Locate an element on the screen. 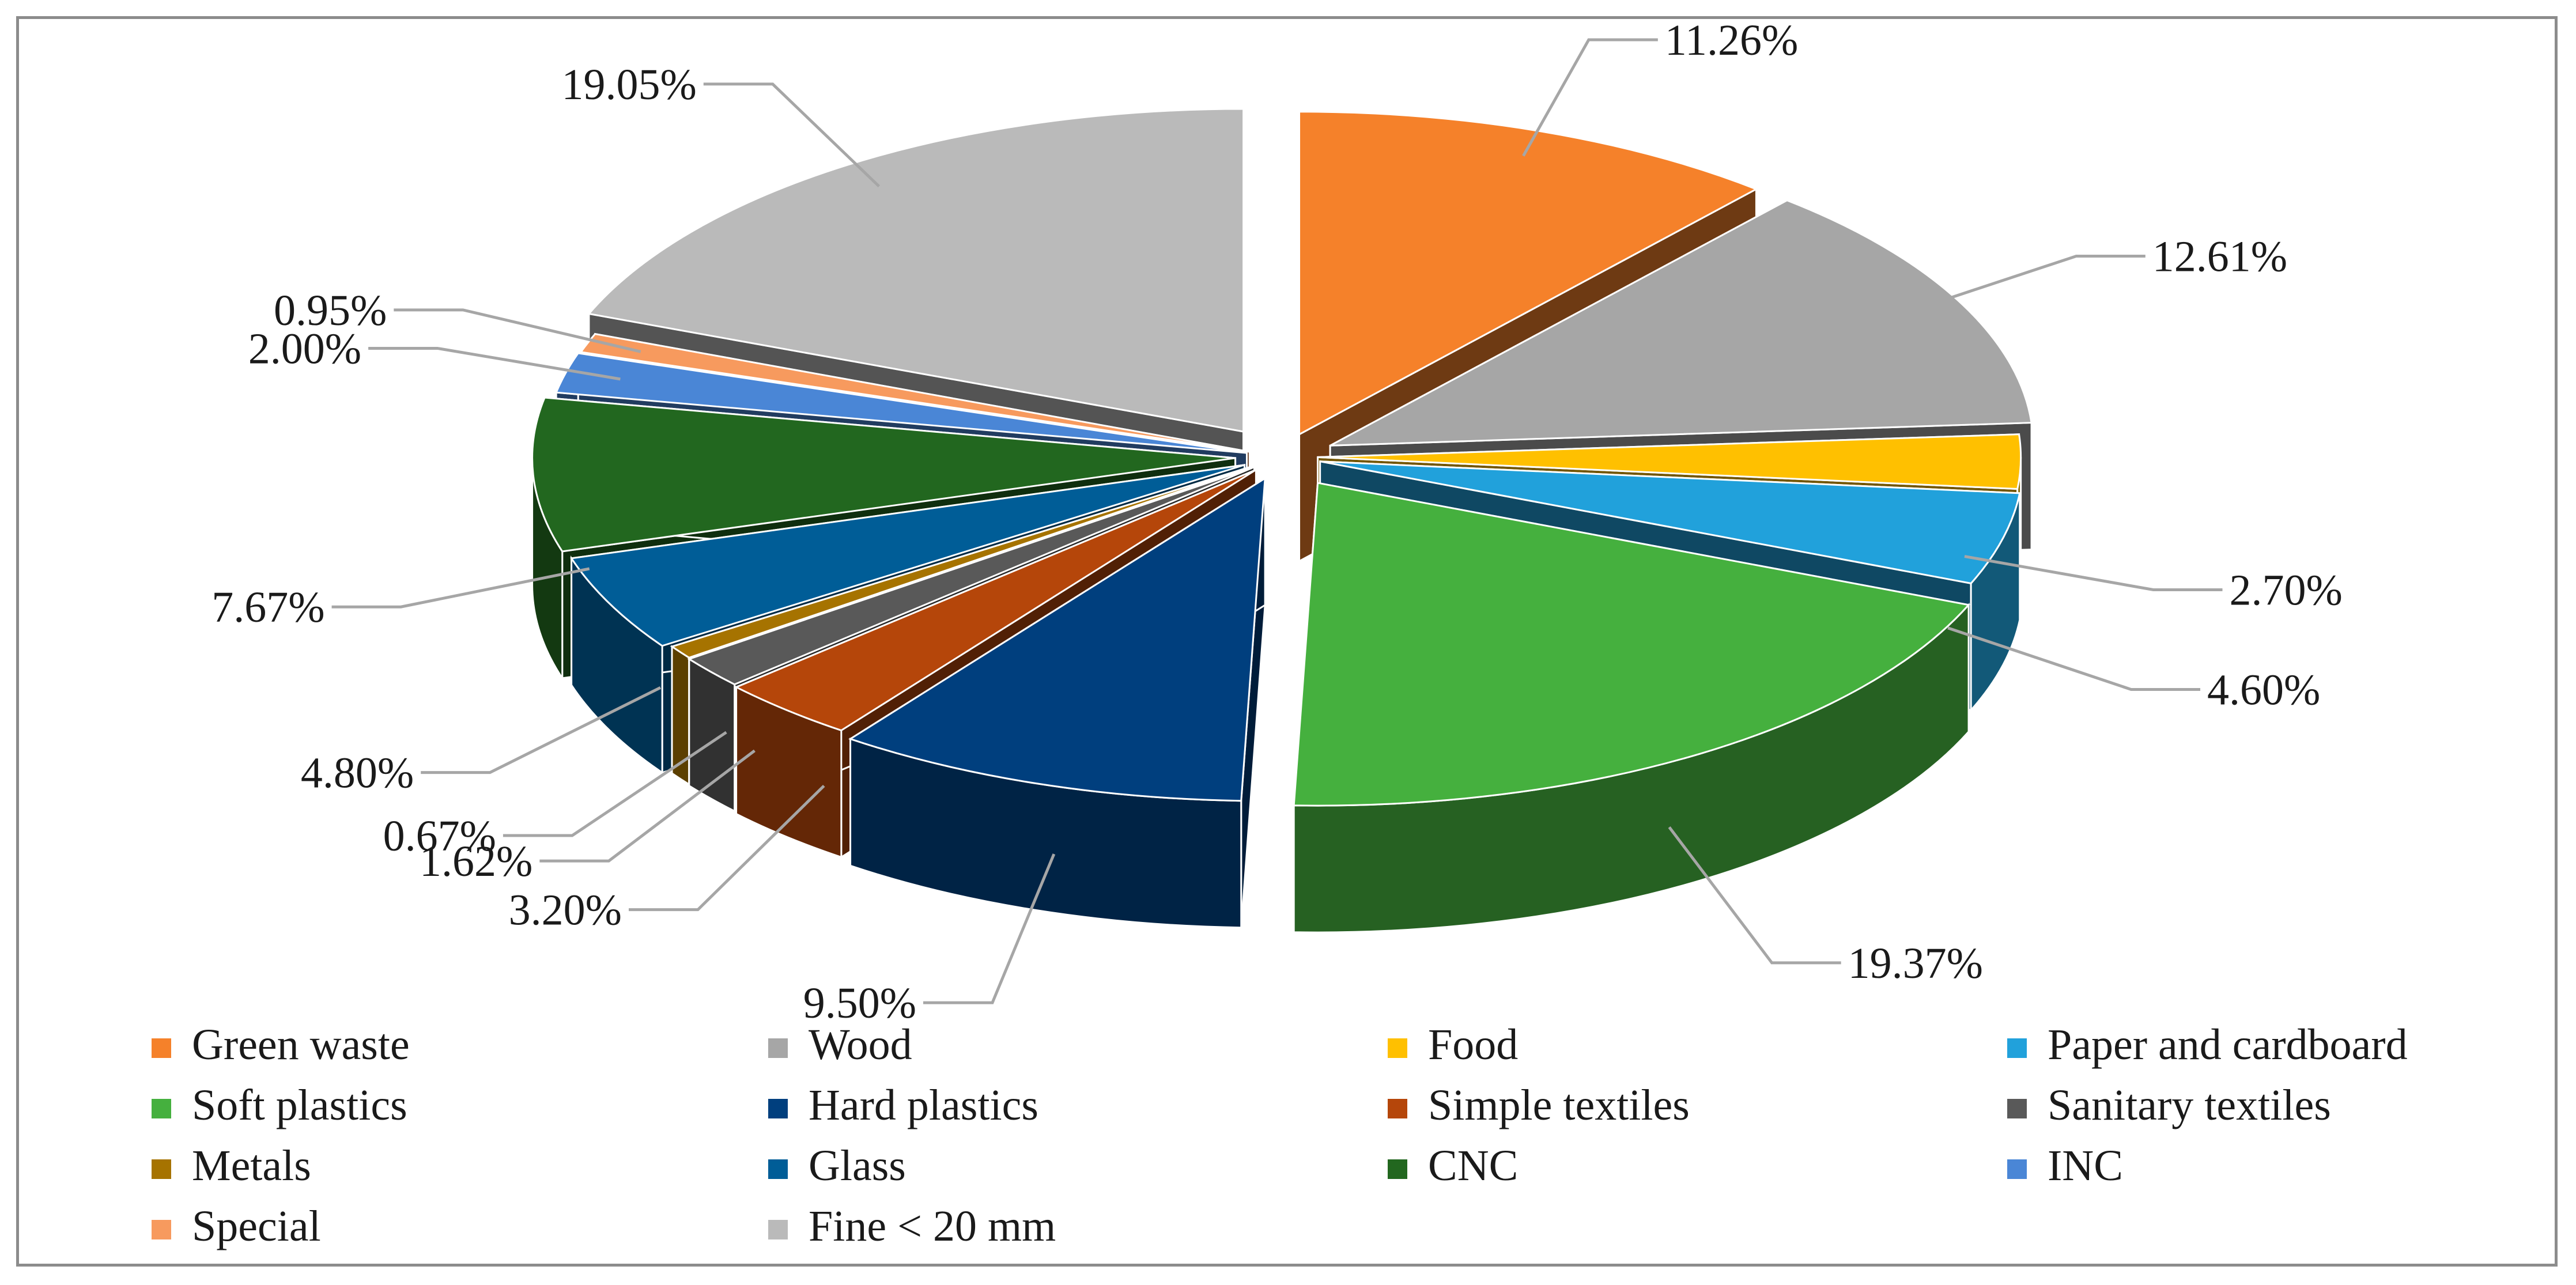 Image resolution: width=2576 pixels, height=1285 pixels. legend-item-glass: Glass is located at coordinates (837, 1166).